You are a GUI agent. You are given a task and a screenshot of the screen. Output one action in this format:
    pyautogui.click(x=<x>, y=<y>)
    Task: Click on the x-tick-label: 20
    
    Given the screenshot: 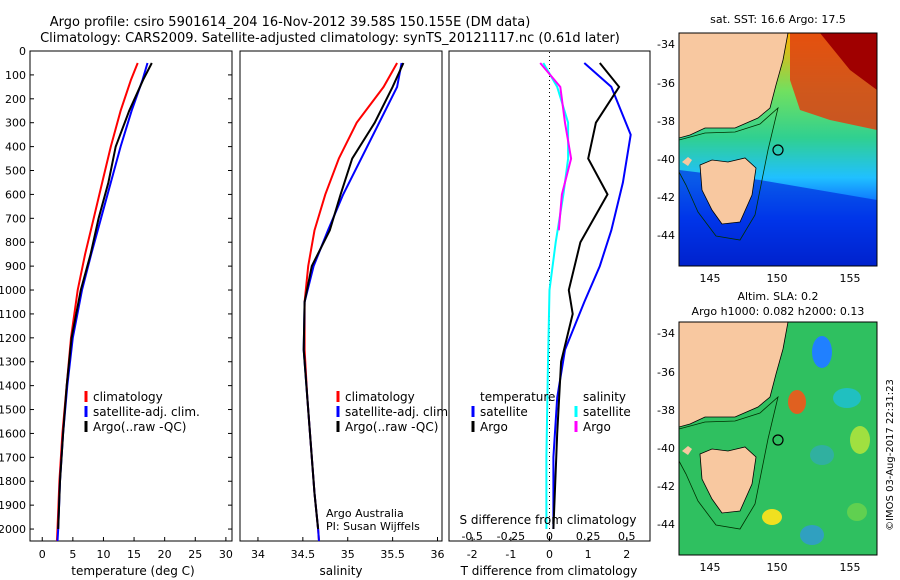 What is the action you would take?
    pyautogui.click(x=165, y=554)
    